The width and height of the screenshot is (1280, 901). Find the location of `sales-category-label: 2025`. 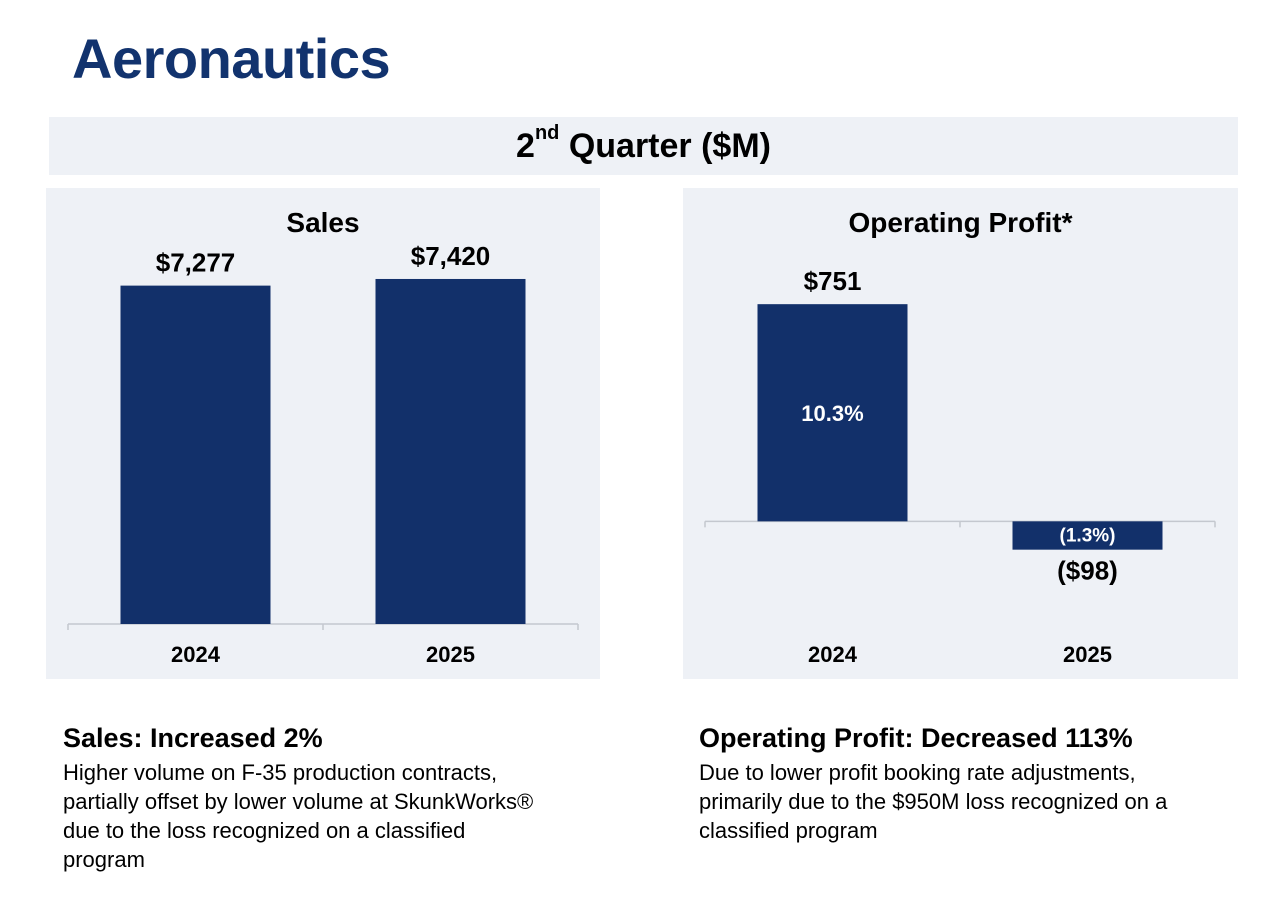

sales-category-label: 2025 is located at coordinates (450, 654).